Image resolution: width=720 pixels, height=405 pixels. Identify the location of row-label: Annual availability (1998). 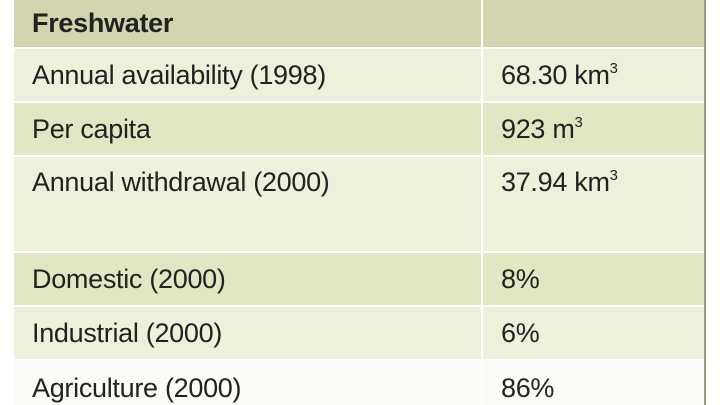
(248, 75).